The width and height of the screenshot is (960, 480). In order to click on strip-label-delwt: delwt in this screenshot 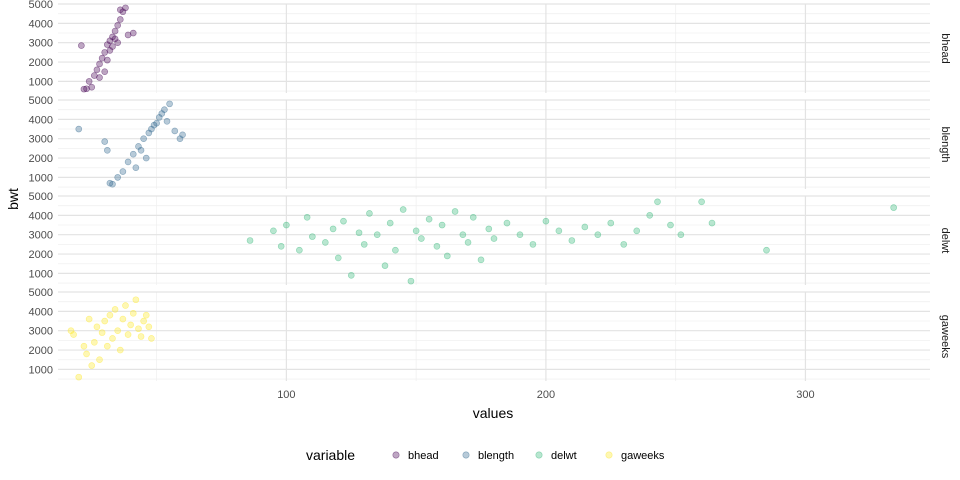, I will do `click(945, 241)`.